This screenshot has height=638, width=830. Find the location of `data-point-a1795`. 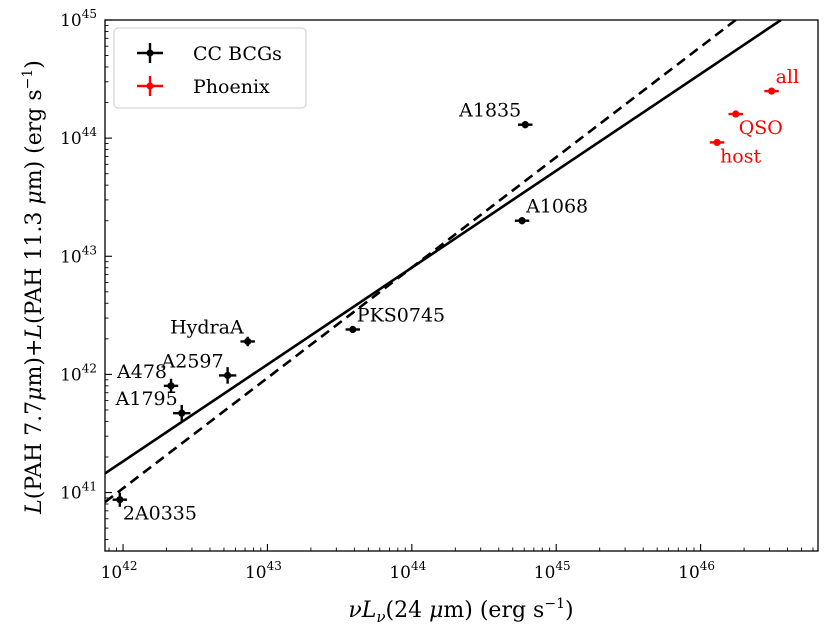

data-point-a1795 is located at coordinates (182, 413).